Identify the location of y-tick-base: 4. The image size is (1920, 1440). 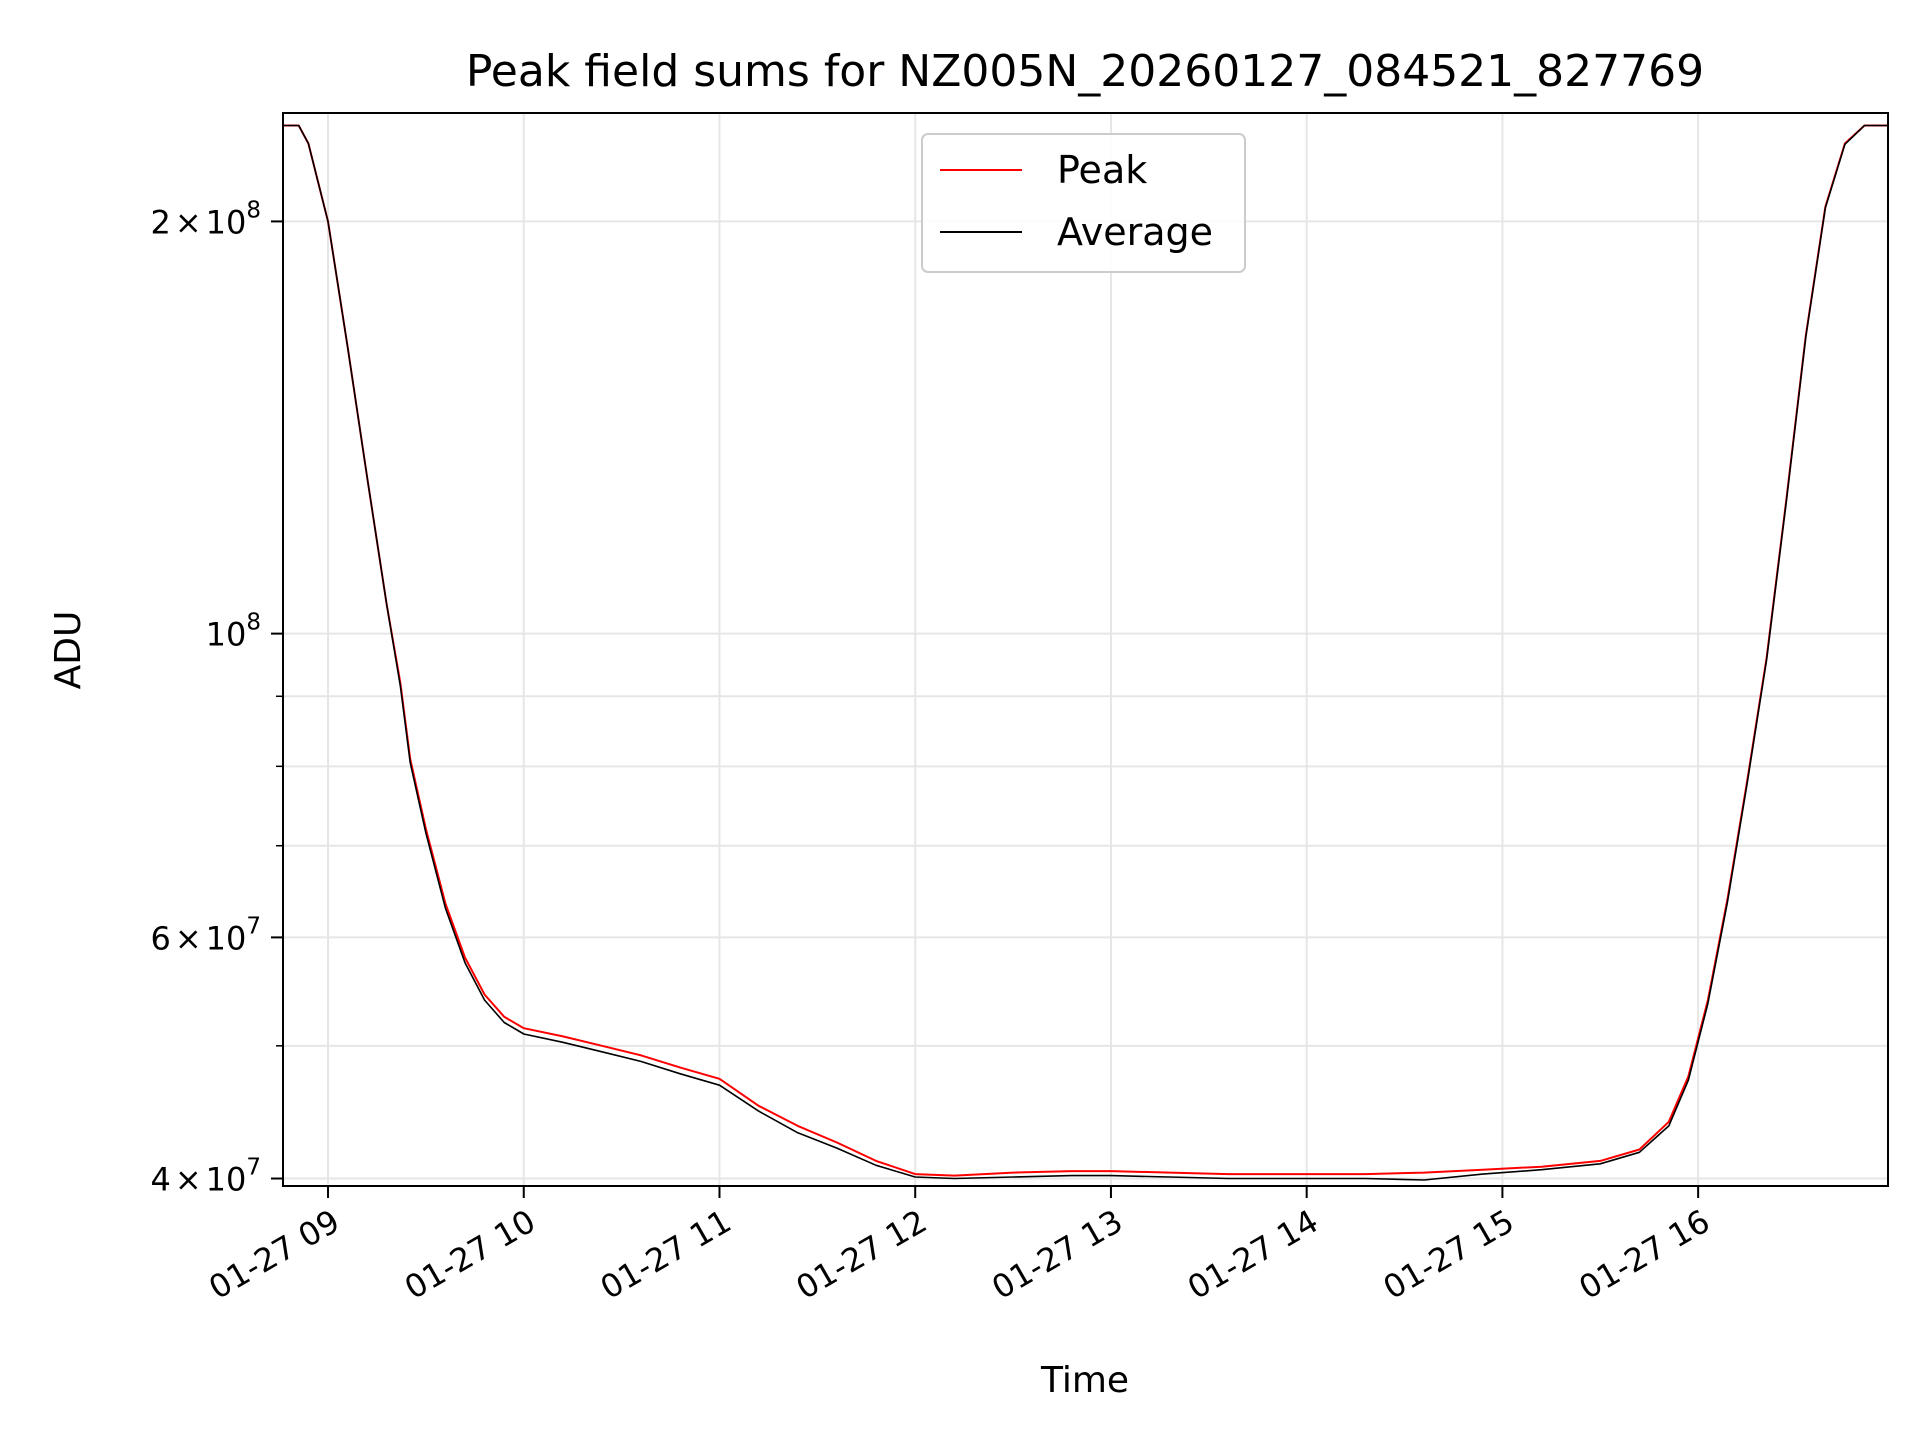
(160, 1180).